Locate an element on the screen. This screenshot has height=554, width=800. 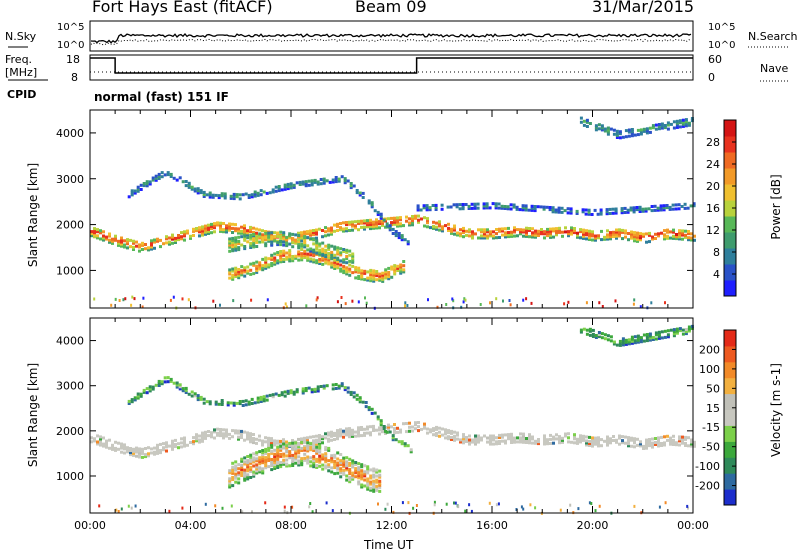
cpid-label: CPID is located at coordinates (22, 94).